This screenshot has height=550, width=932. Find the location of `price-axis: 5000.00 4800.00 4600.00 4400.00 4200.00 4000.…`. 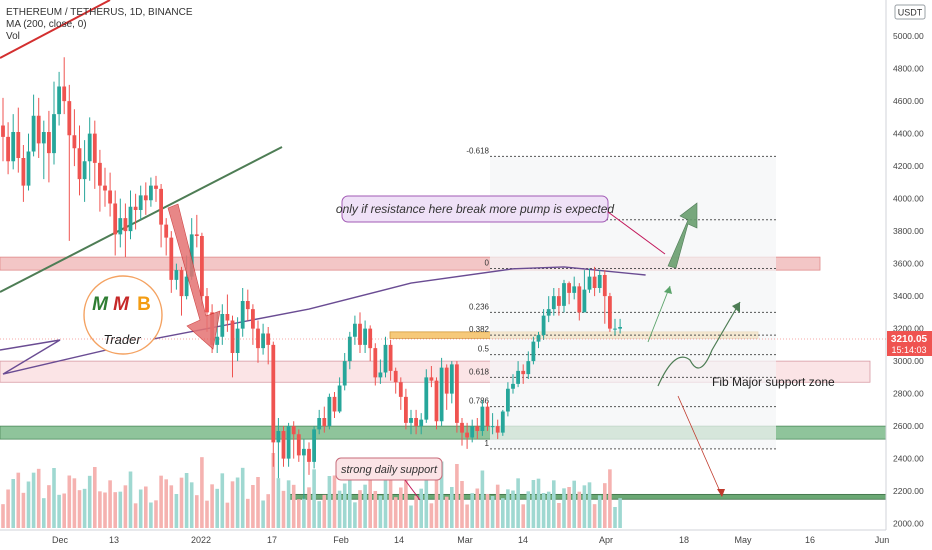

price-axis: 5000.00 4800.00 4600.00 4400.00 4200.00 4000.… is located at coordinates (908, 275).